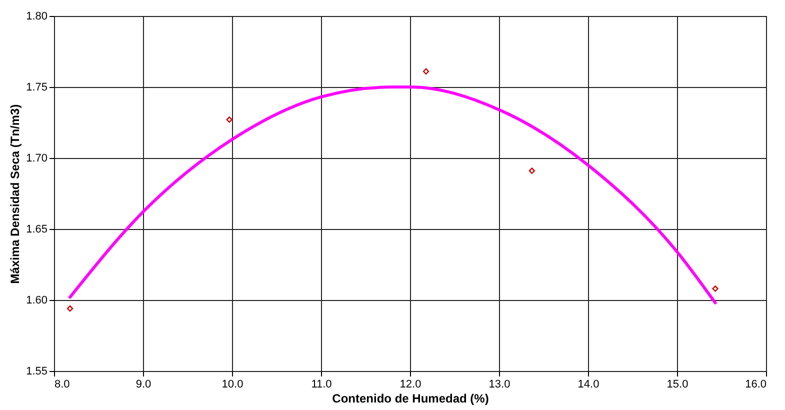  I want to click on y-axis-title: Máxima Densidad Seca (Tn/m3), so click(15, 194).